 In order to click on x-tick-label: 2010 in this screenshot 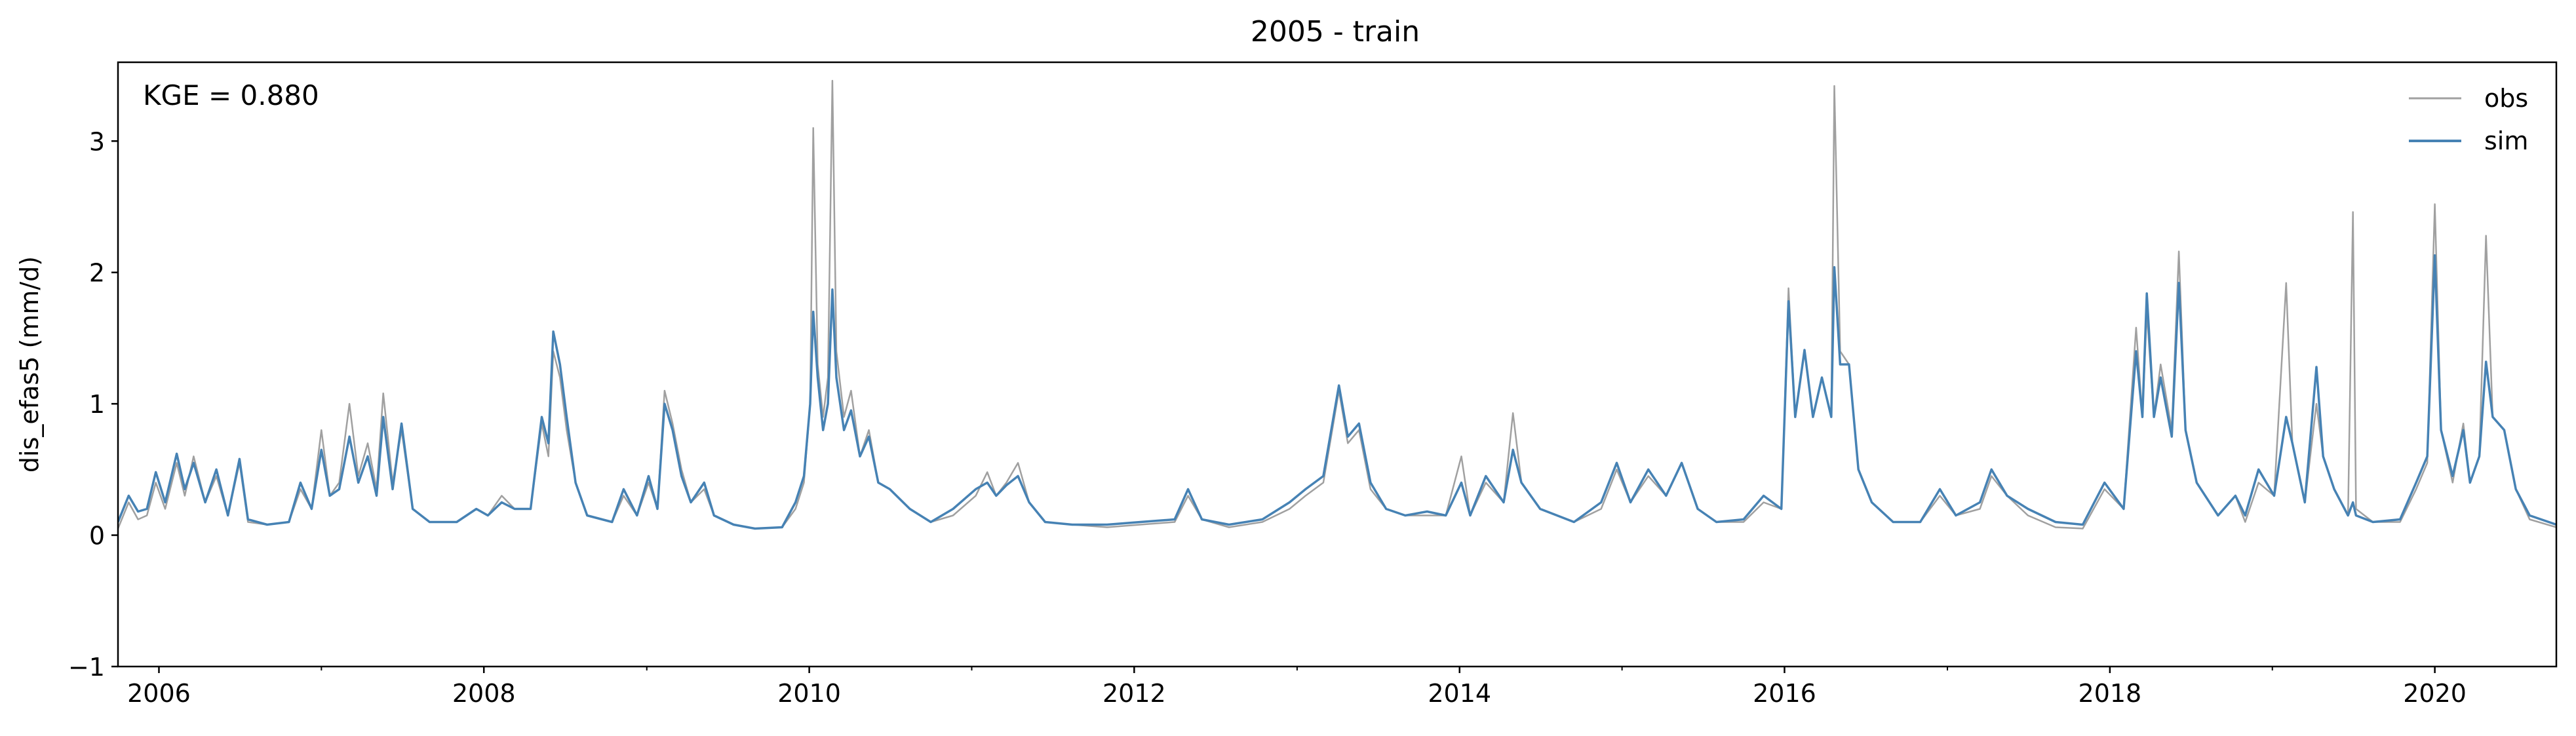, I will do `click(809, 693)`.